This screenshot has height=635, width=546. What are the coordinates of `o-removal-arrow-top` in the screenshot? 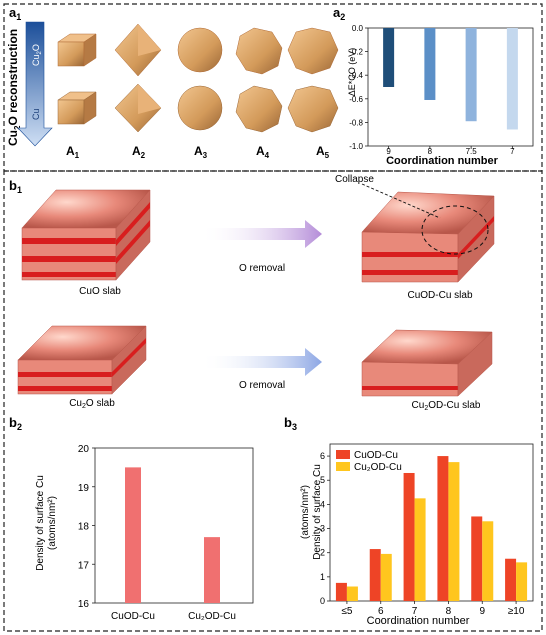 It's located at (261, 234).